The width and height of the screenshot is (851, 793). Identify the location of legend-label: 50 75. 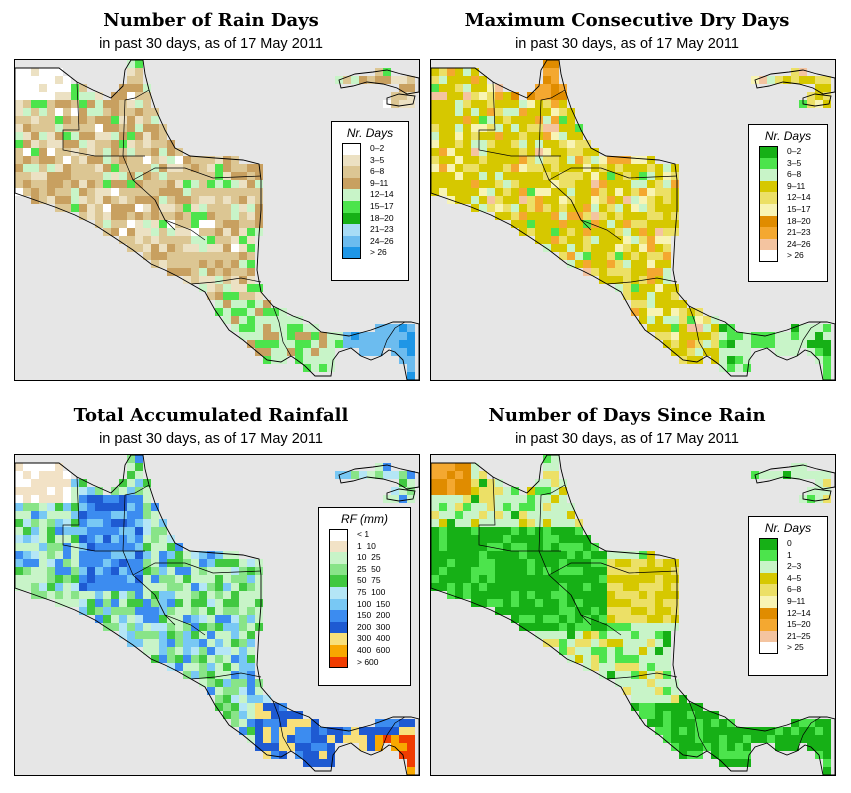
(369, 580).